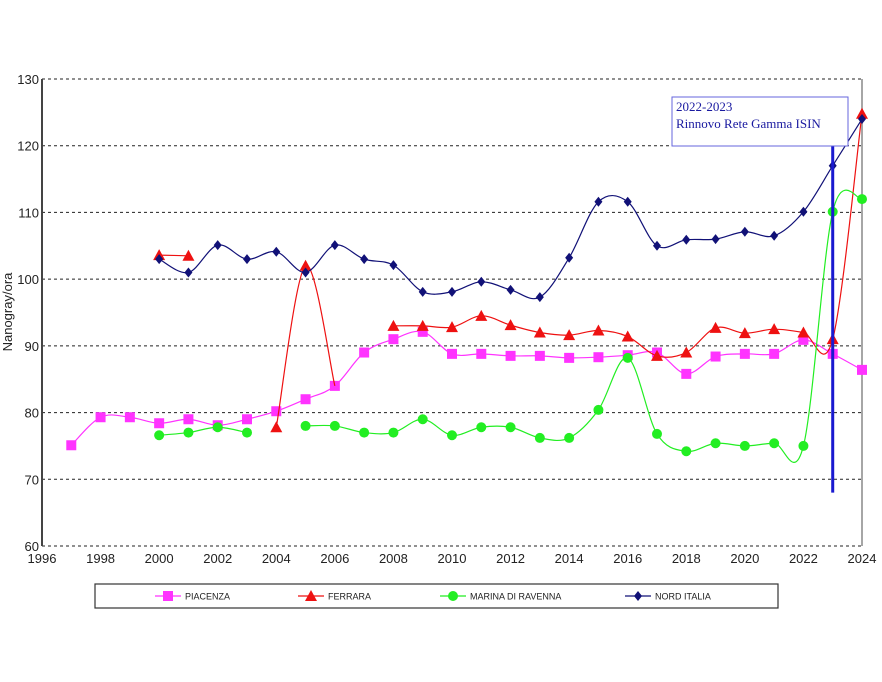  What do you see at coordinates (32, 546) in the screenshot?
I see `y-tick-label: 60` at bounding box center [32, 546].